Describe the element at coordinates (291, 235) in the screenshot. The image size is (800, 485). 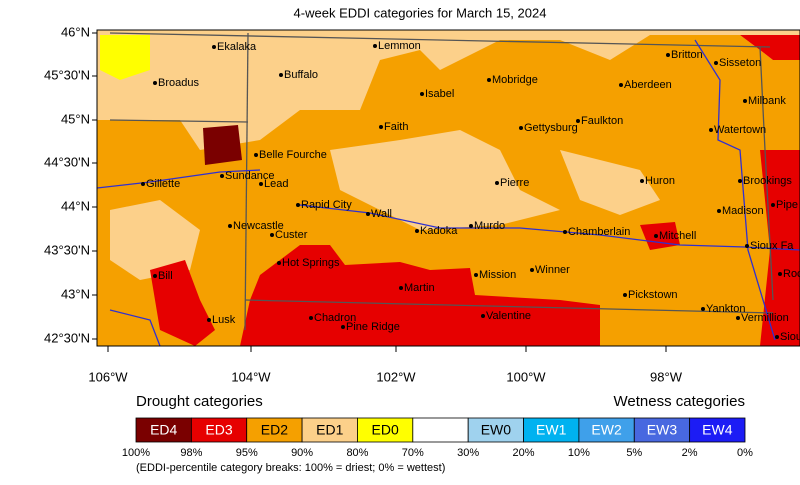
I see `city-label: Custer` at that location.